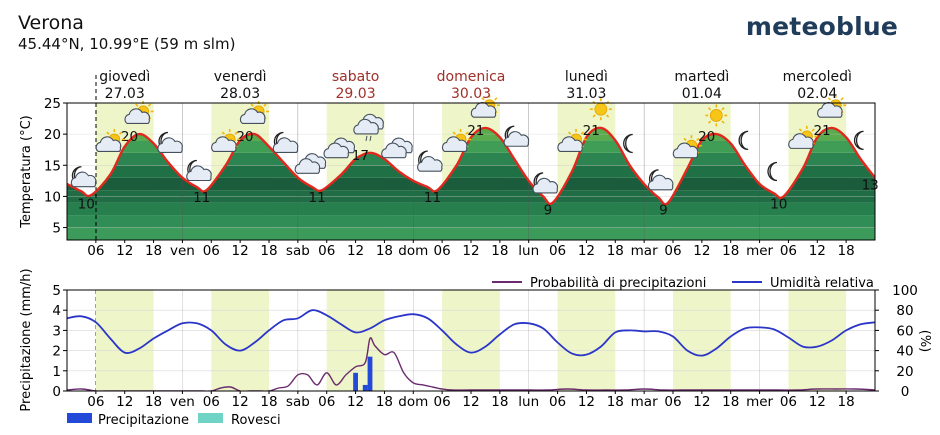 The image size is (940, 435). What do you see at coordinates (586, 94) in the screenshot?
I see `day-date: 31.03` at bounding box center [586, 94].